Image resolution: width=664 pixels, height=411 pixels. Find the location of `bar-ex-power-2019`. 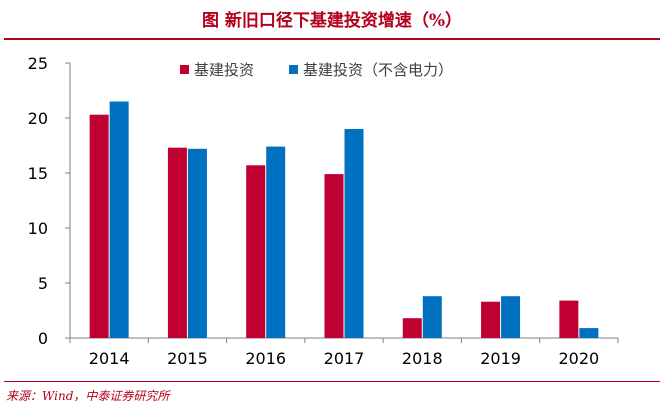

bar-ex-power-2019 is located at coordinates (511, 317).